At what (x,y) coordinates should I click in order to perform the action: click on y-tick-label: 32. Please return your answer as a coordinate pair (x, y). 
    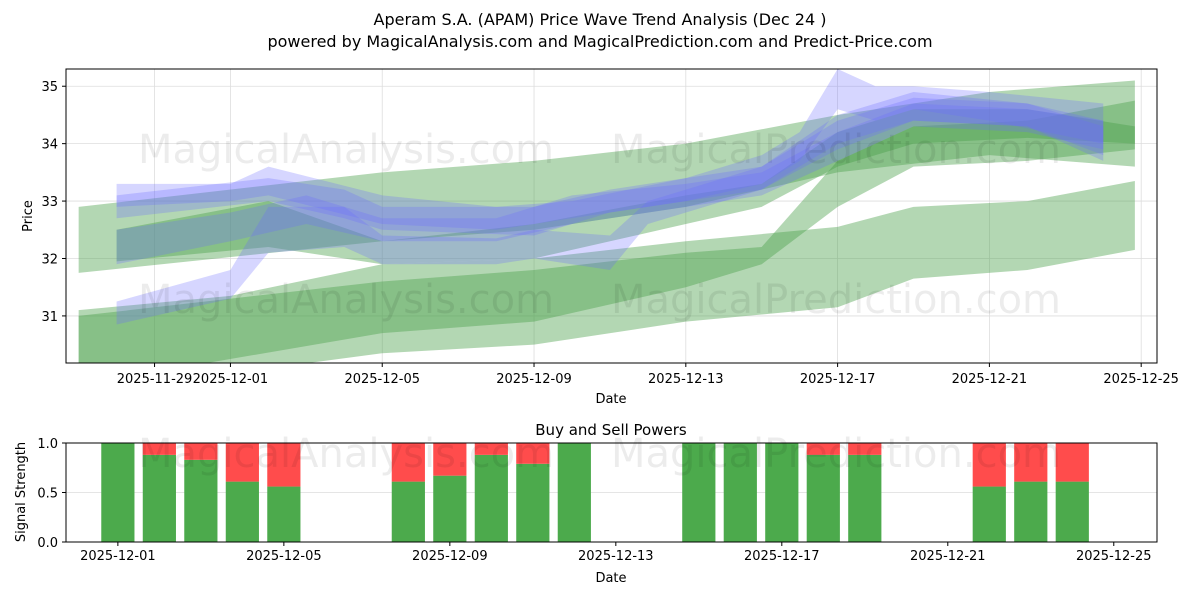
    Looking at the image, I should click on (49, 259).